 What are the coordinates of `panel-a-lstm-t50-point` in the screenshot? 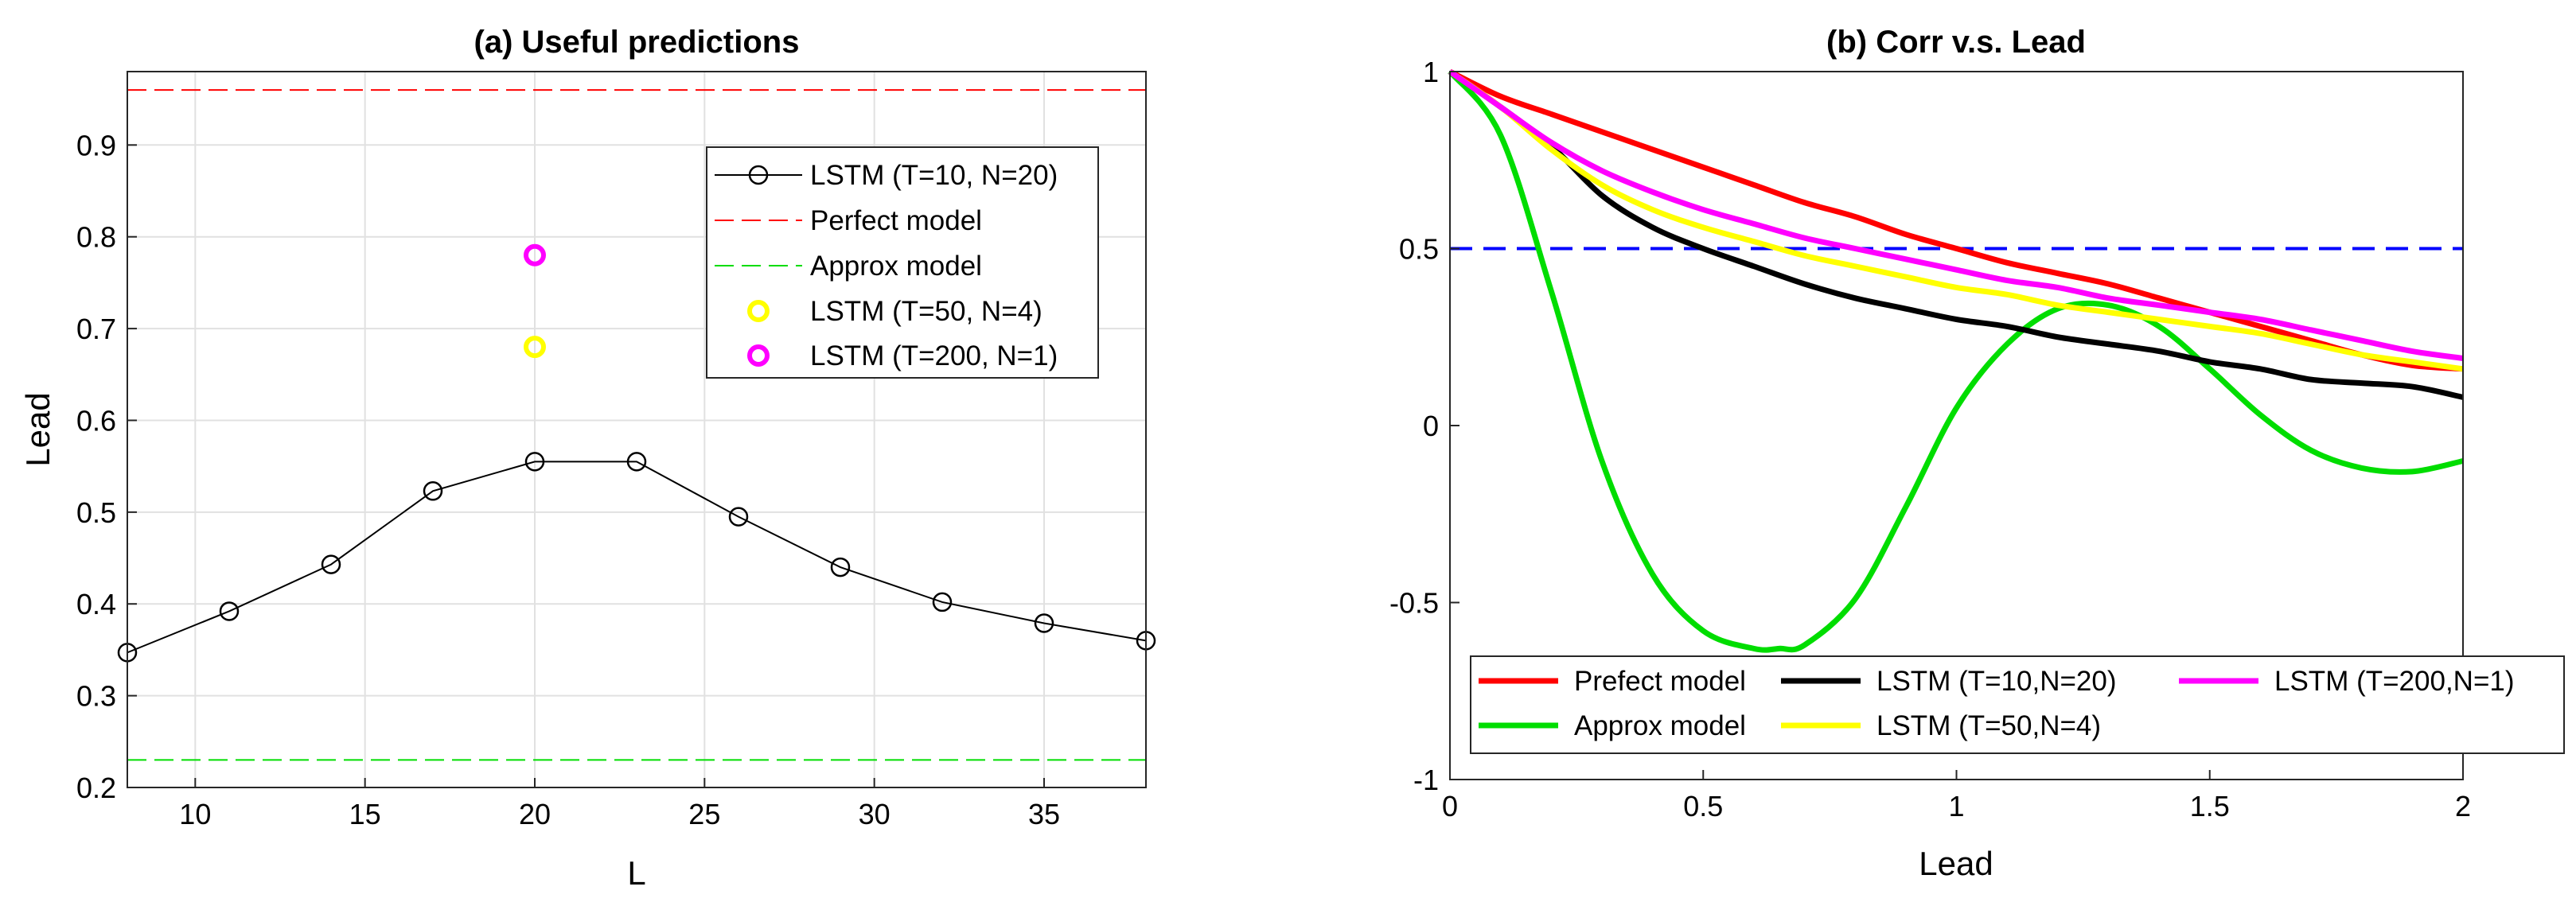 It's located at (535, 348).